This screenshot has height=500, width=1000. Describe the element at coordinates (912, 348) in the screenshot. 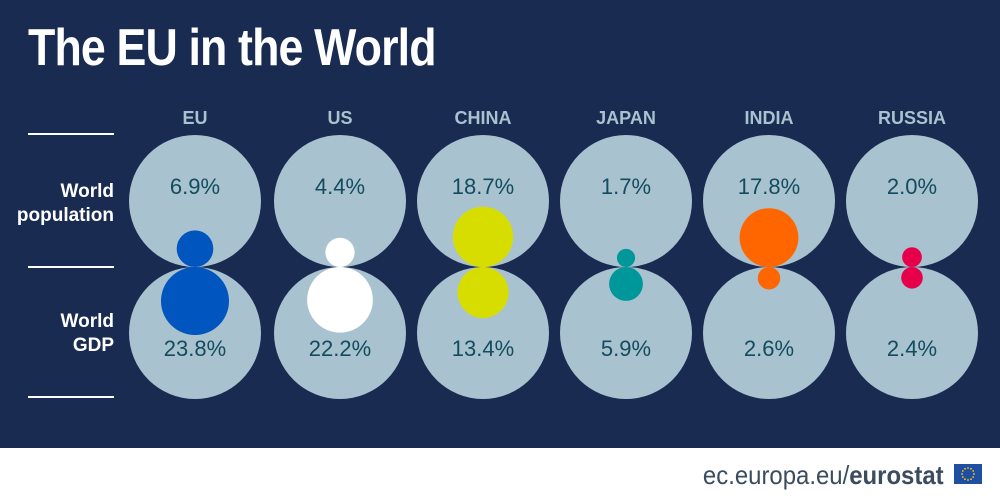

I see `value-label-gdp-5: 2.4%` at that location.